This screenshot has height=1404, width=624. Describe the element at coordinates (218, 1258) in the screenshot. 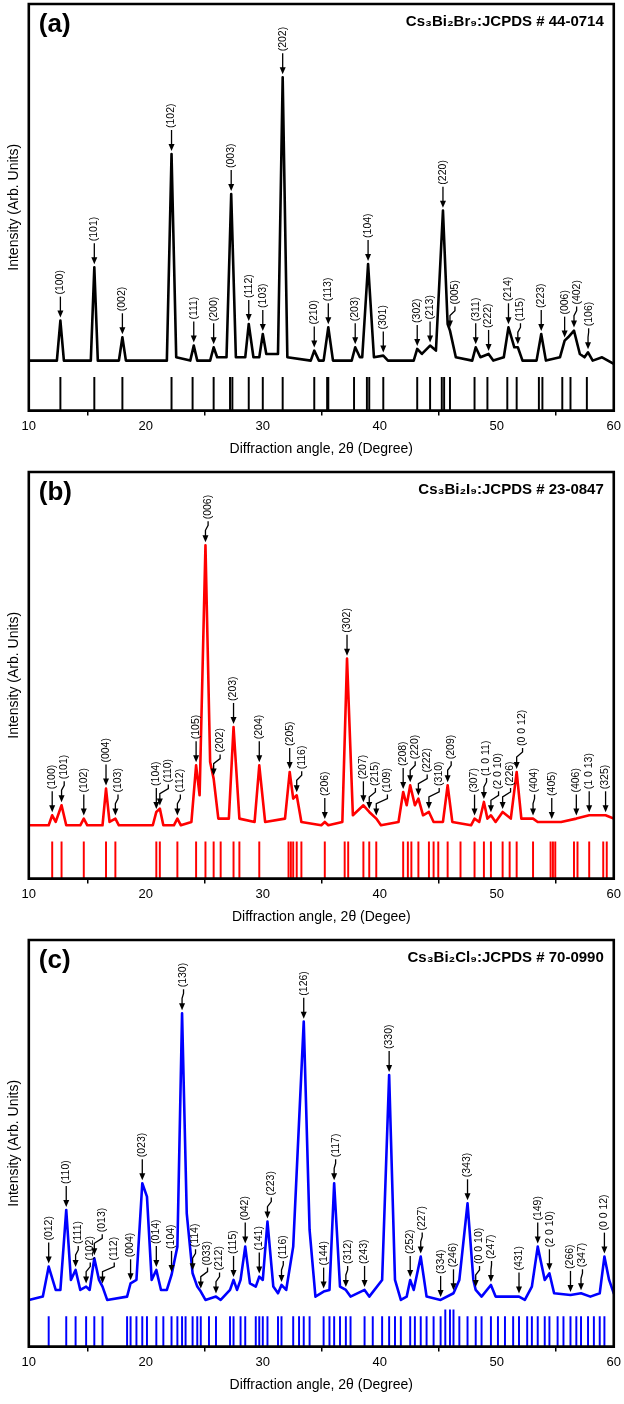

I see `annotation: (212)` at that location.